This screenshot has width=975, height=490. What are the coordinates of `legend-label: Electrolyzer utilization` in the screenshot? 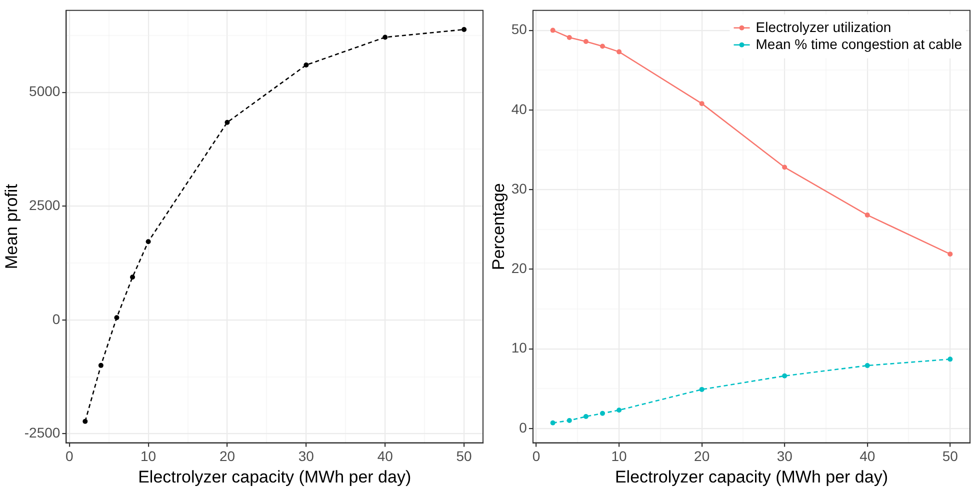 It's located at (824, 26).